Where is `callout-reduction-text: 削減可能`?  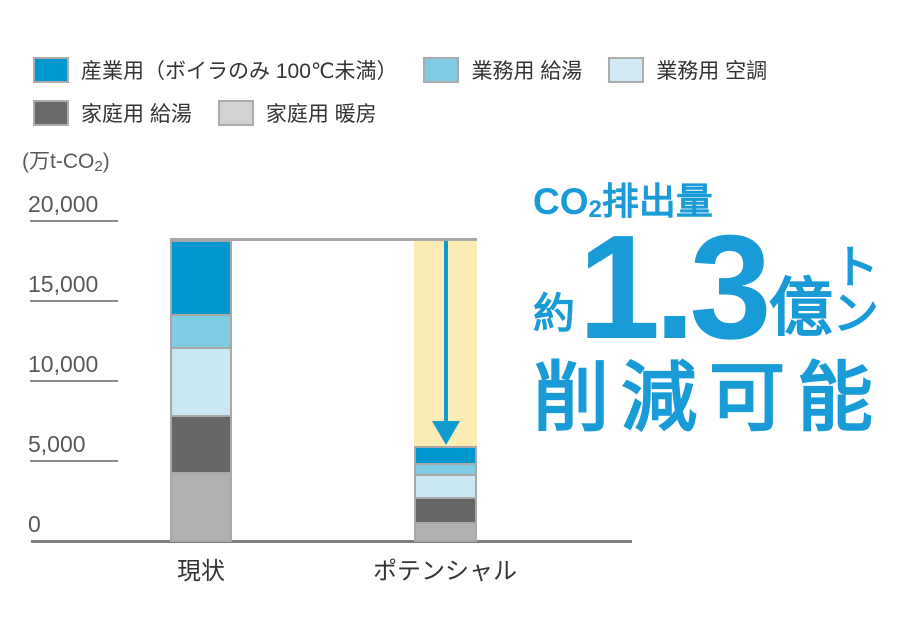
callout-reduction-text: 削減可能 is located at coordinates (709, 399).